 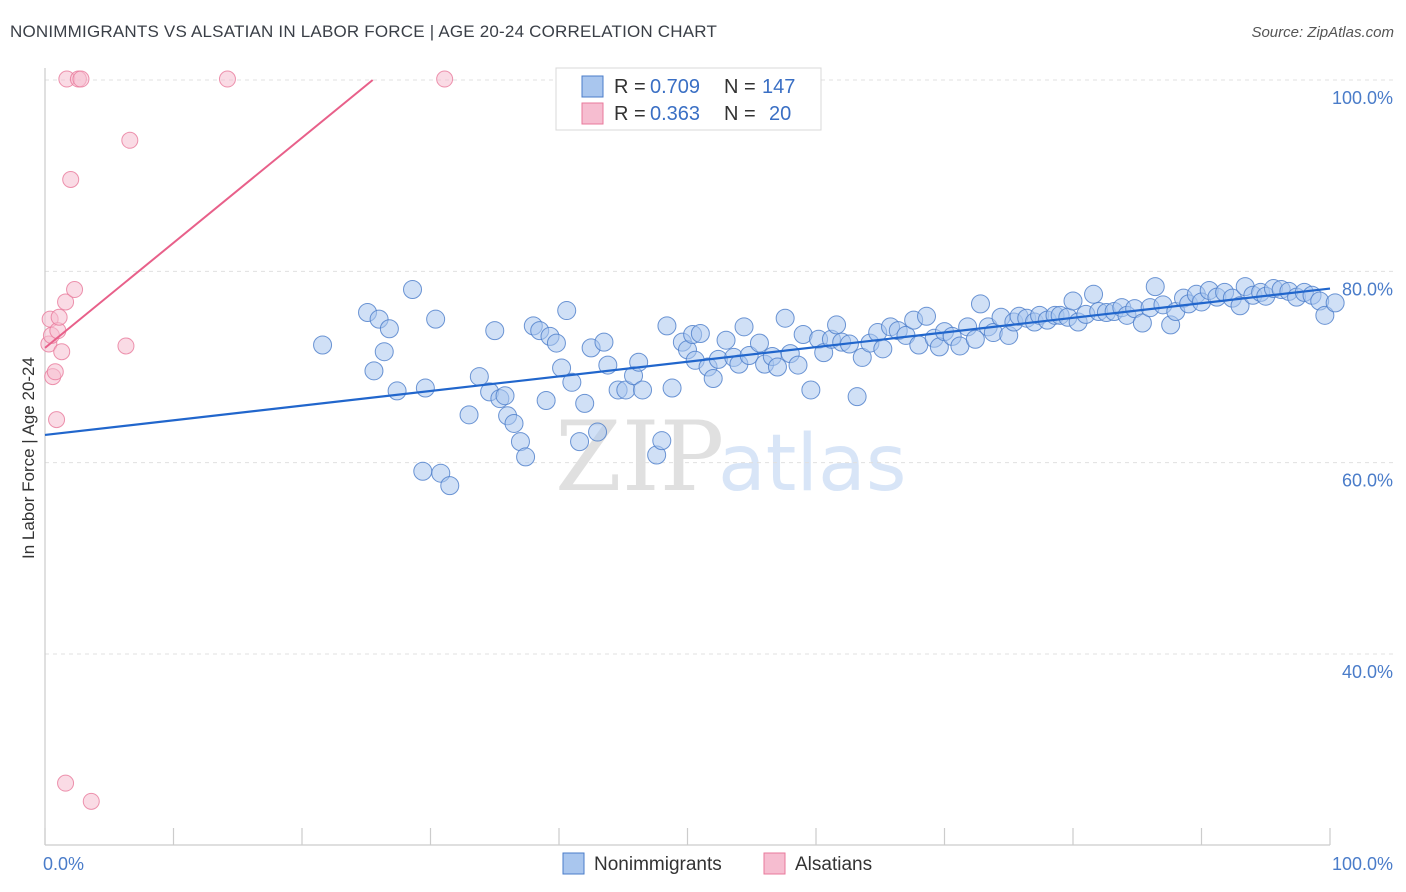 I want to click on y-tick-label: 100.0%, so click(x=1362, y=98).